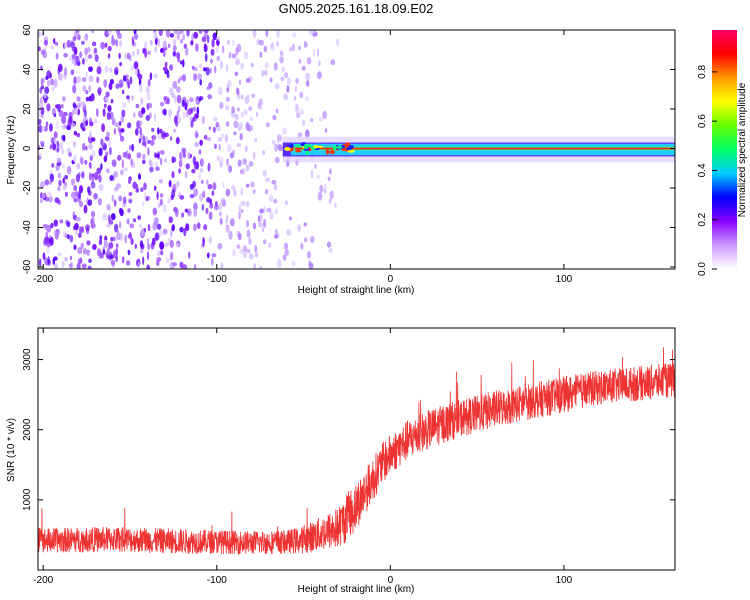 Image resolution: width=750 pixels, height=600 pixels. Describe the element at coordinates (27, 429) in the screenshot. I see `snr-y-tick-label: 2000` at that location.